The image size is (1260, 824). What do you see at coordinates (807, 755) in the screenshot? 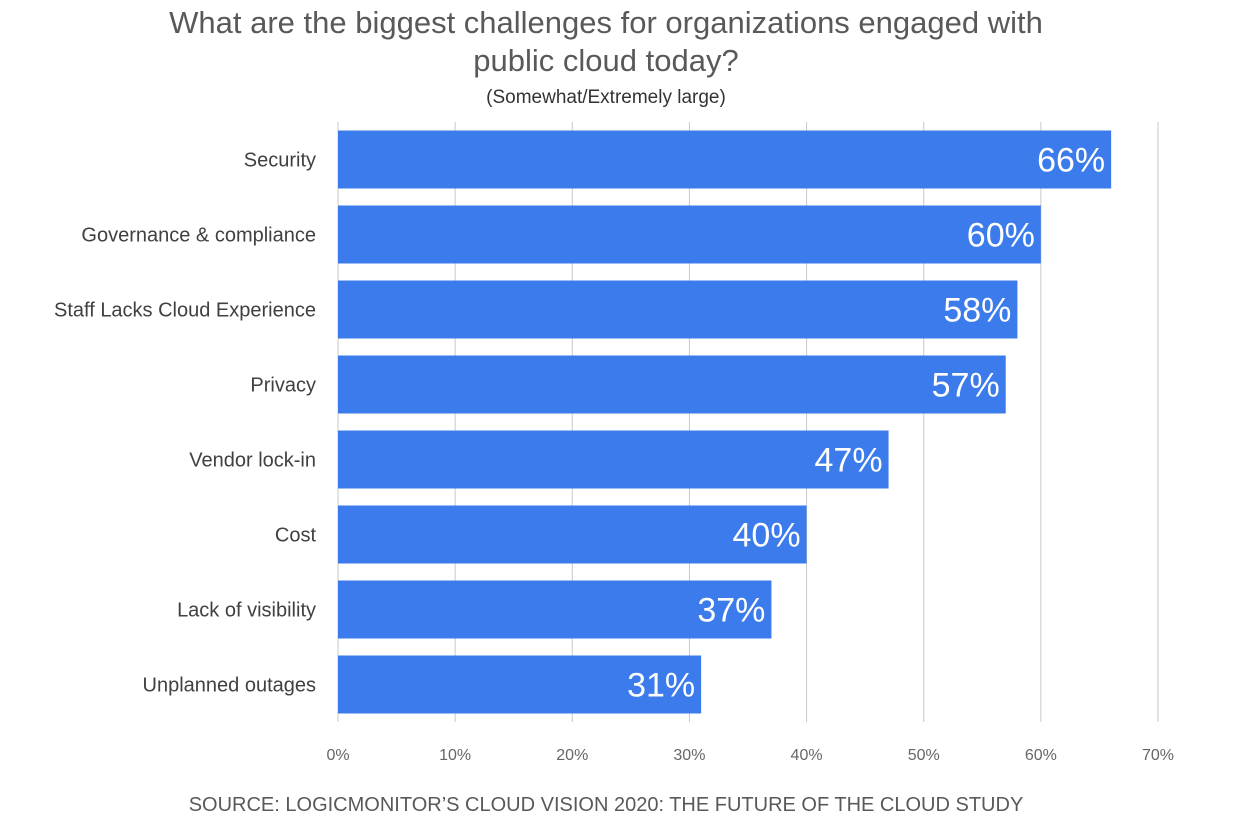
I see `x-tick-label: 40%` at bounding box center [807, 755].